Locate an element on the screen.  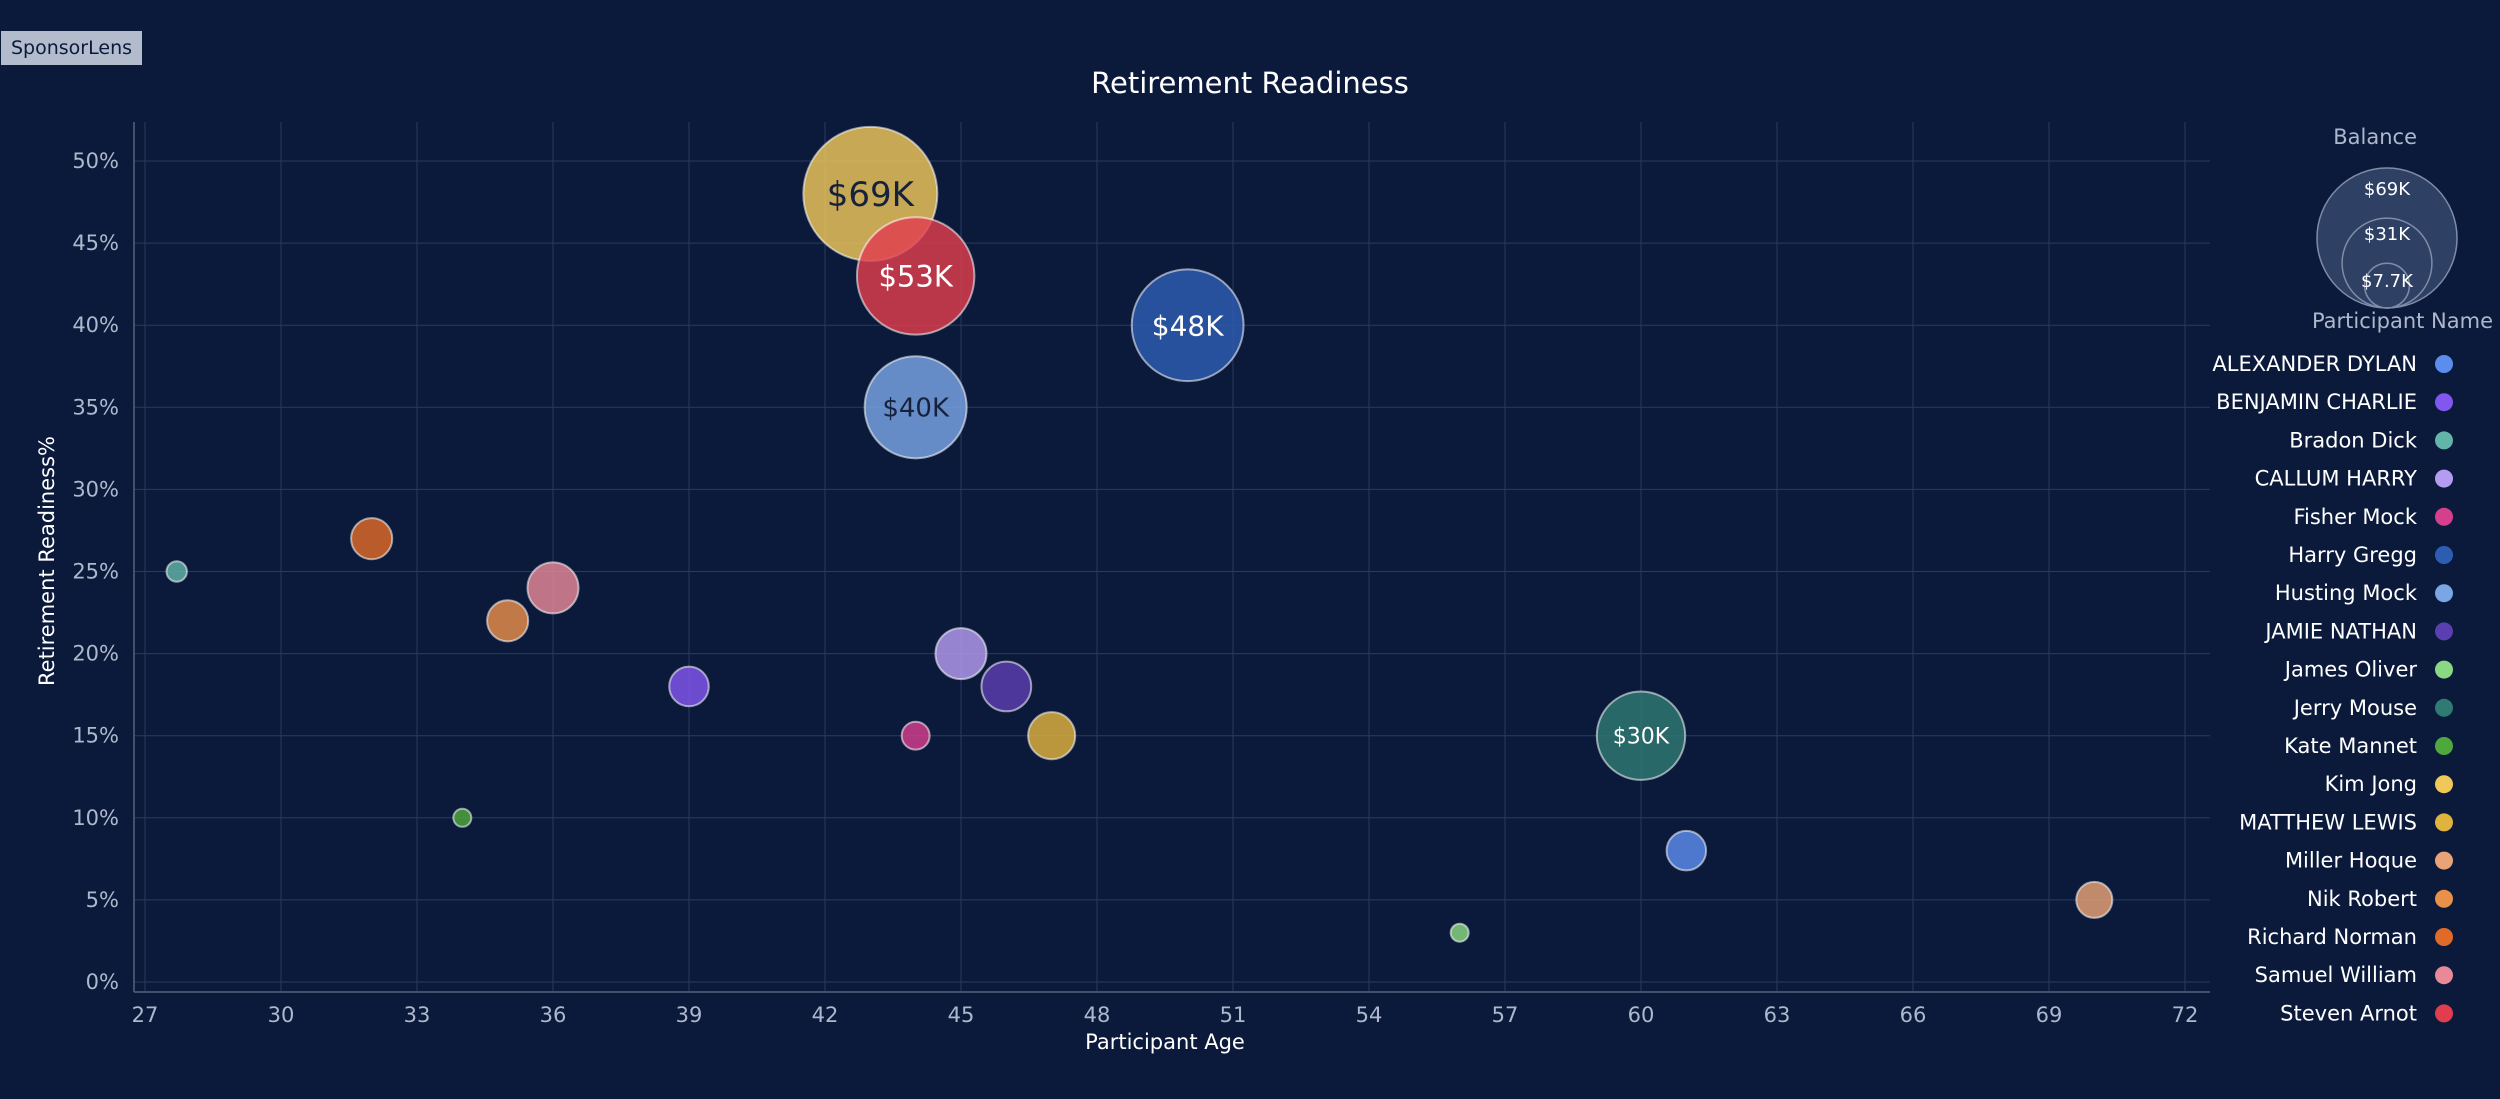
x-tick-label: 36 is located at coordinates (553, 1015).